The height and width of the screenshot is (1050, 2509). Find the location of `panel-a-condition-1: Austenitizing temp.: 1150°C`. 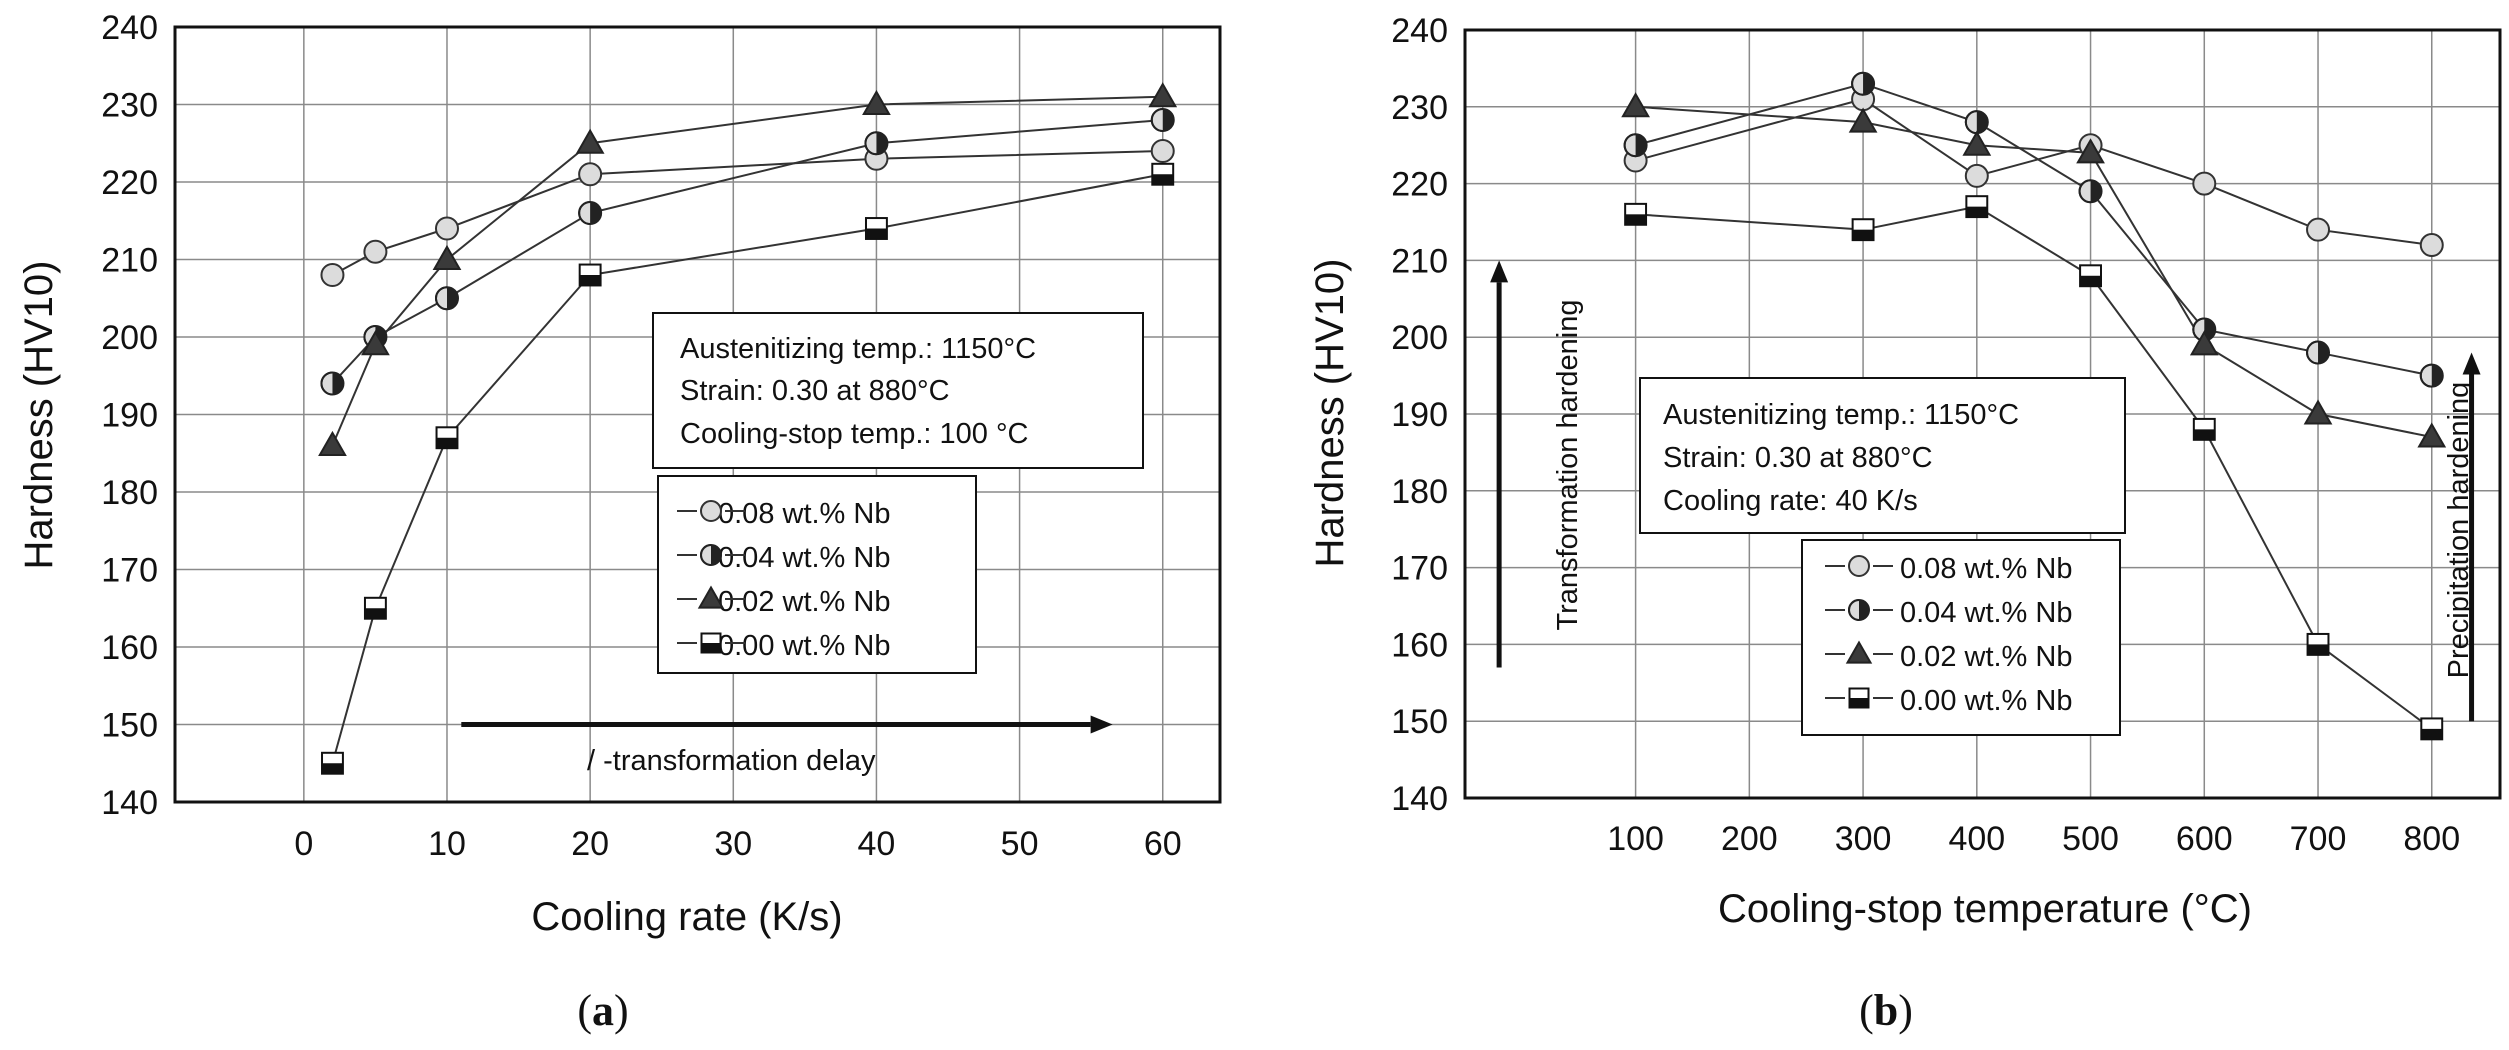

panel-a-condition-1: Austenitizing temp.: 1150°C is located at coordinates (858, 349).